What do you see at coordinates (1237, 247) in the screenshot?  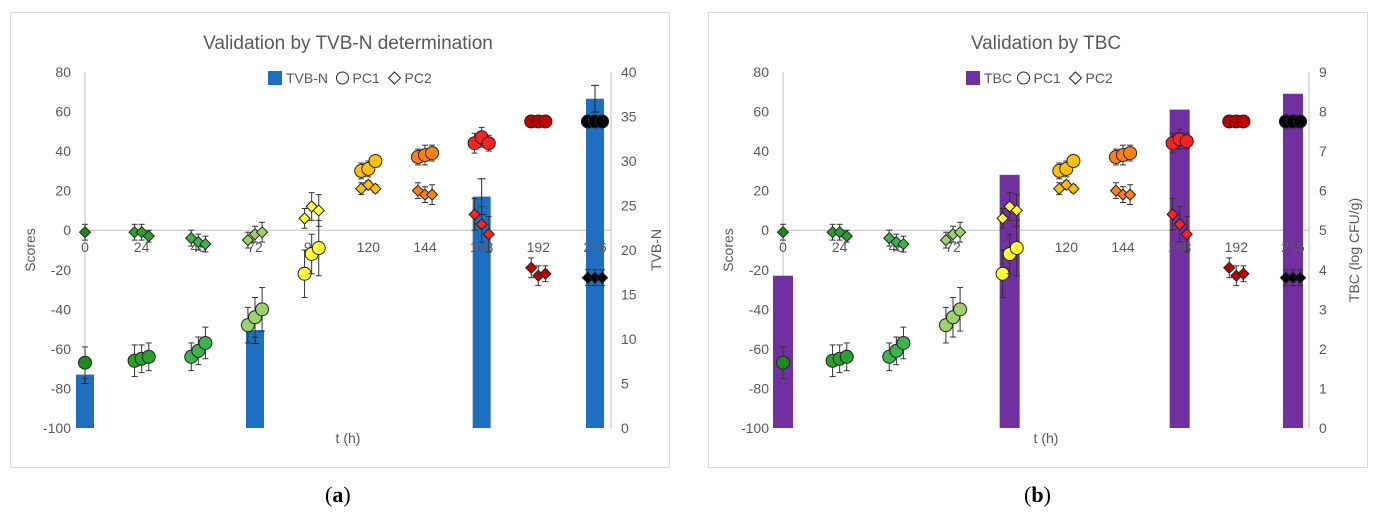 I see `x-tick-label: 192` at bounding box center [1237, 247].